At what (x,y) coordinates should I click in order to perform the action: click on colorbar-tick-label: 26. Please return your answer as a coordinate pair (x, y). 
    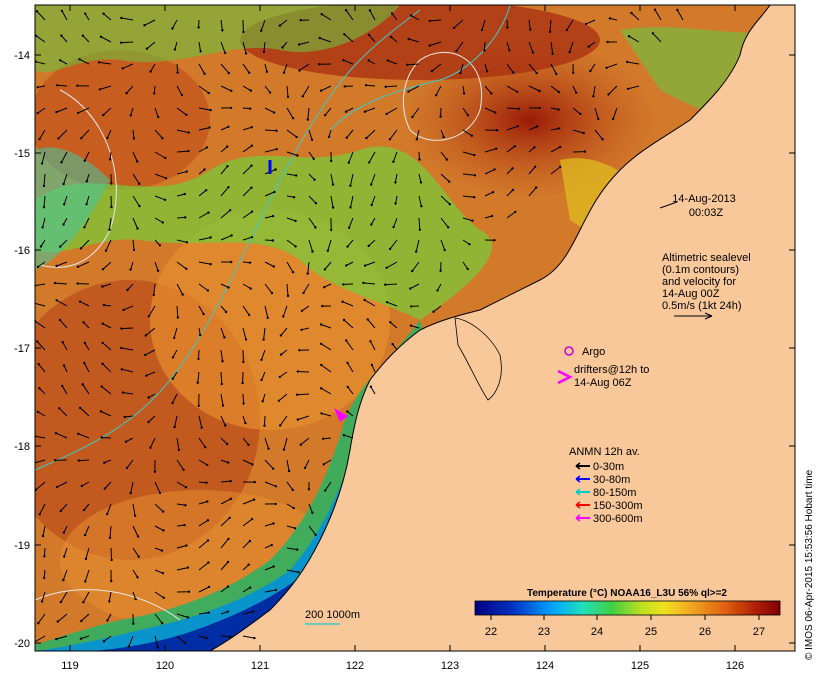
    Looking at the image, I should click on (705, 632).